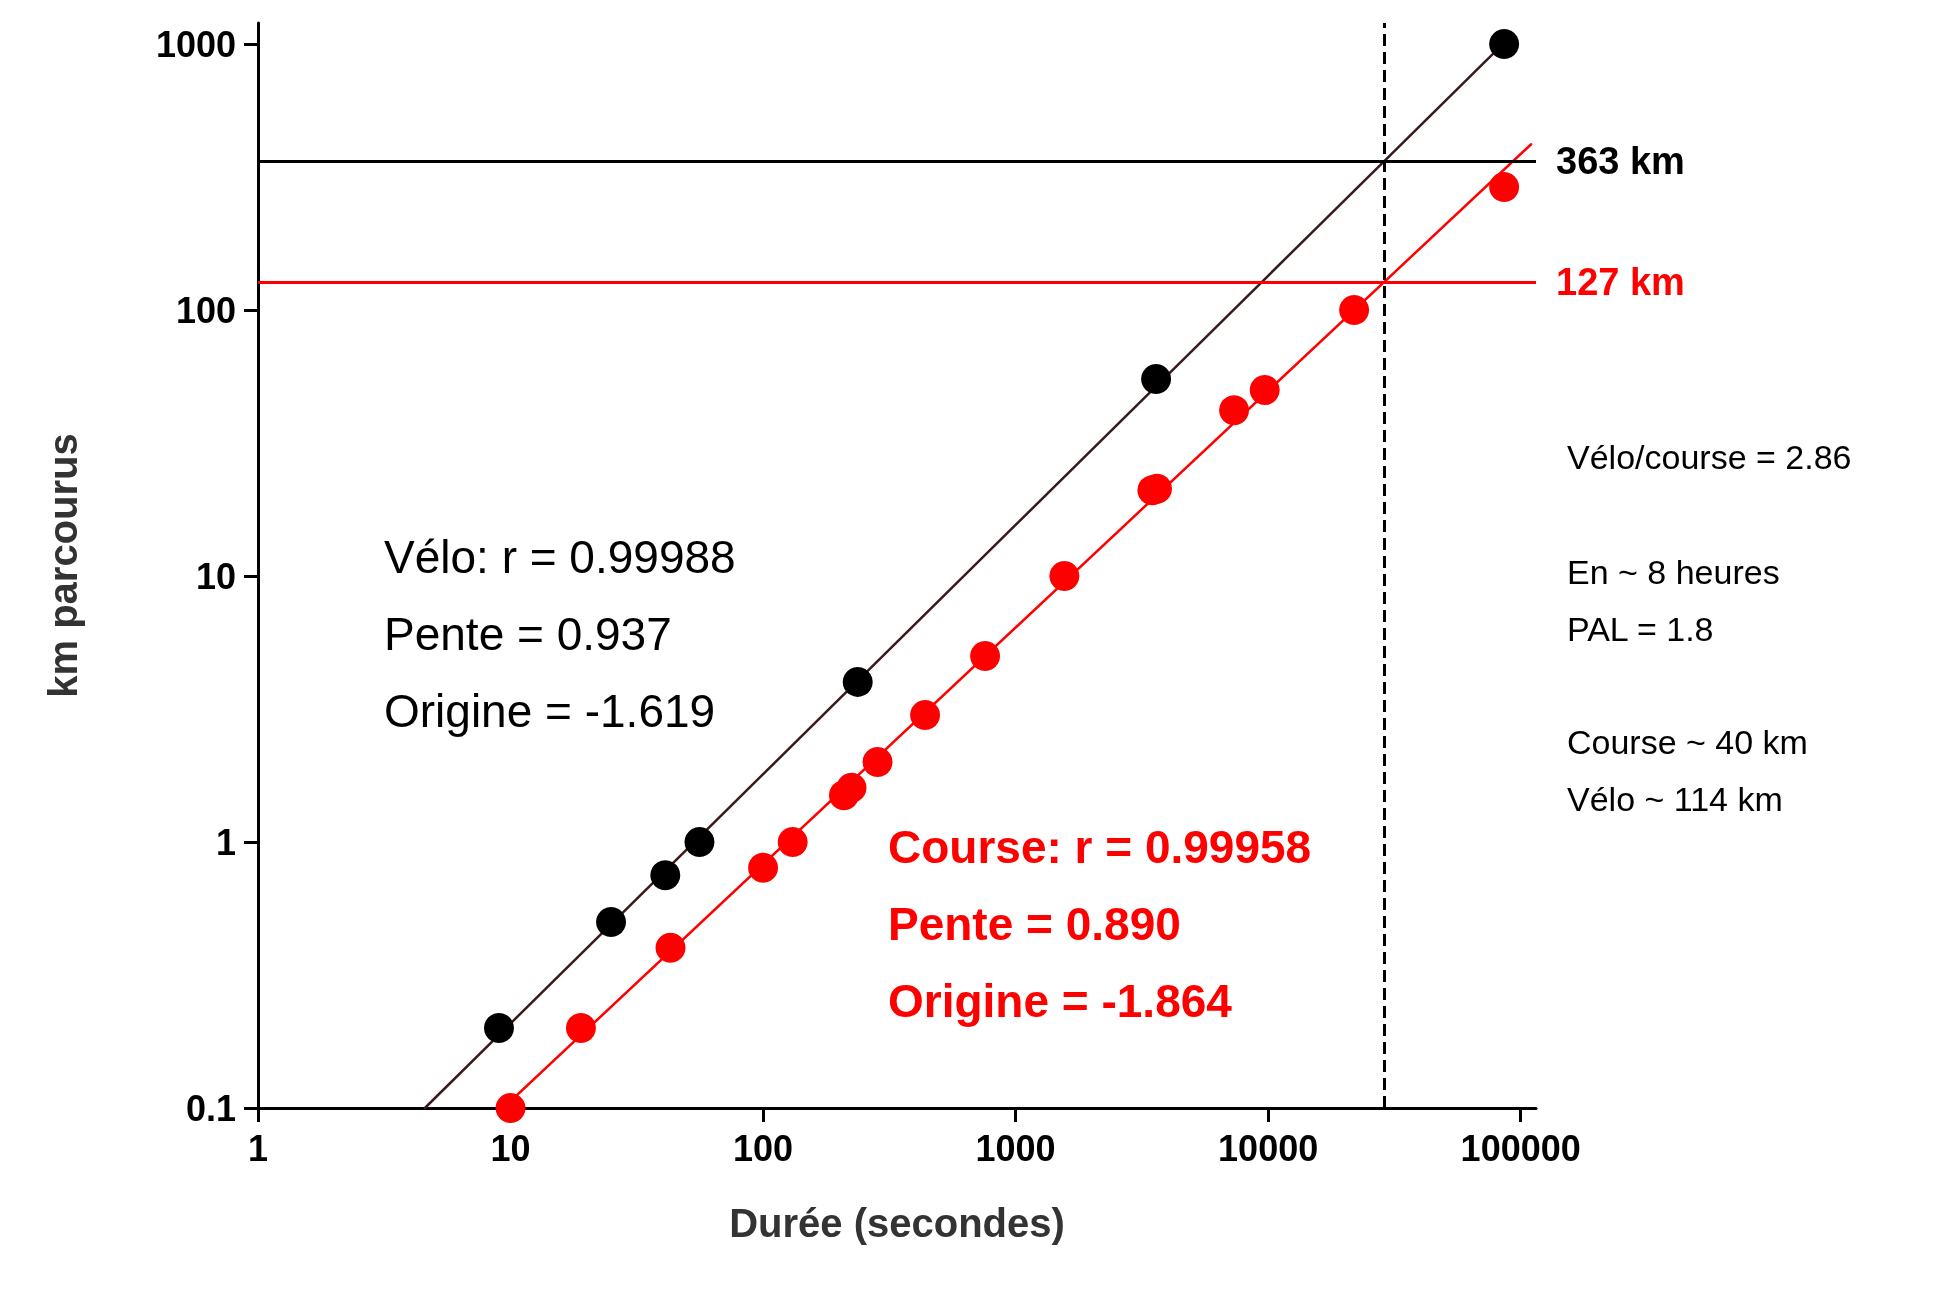 The width and height of the screenshot is (1944, 1300). I want to click on text: En ~ 8 heures PAL = 1.8, so click(1673, 600).